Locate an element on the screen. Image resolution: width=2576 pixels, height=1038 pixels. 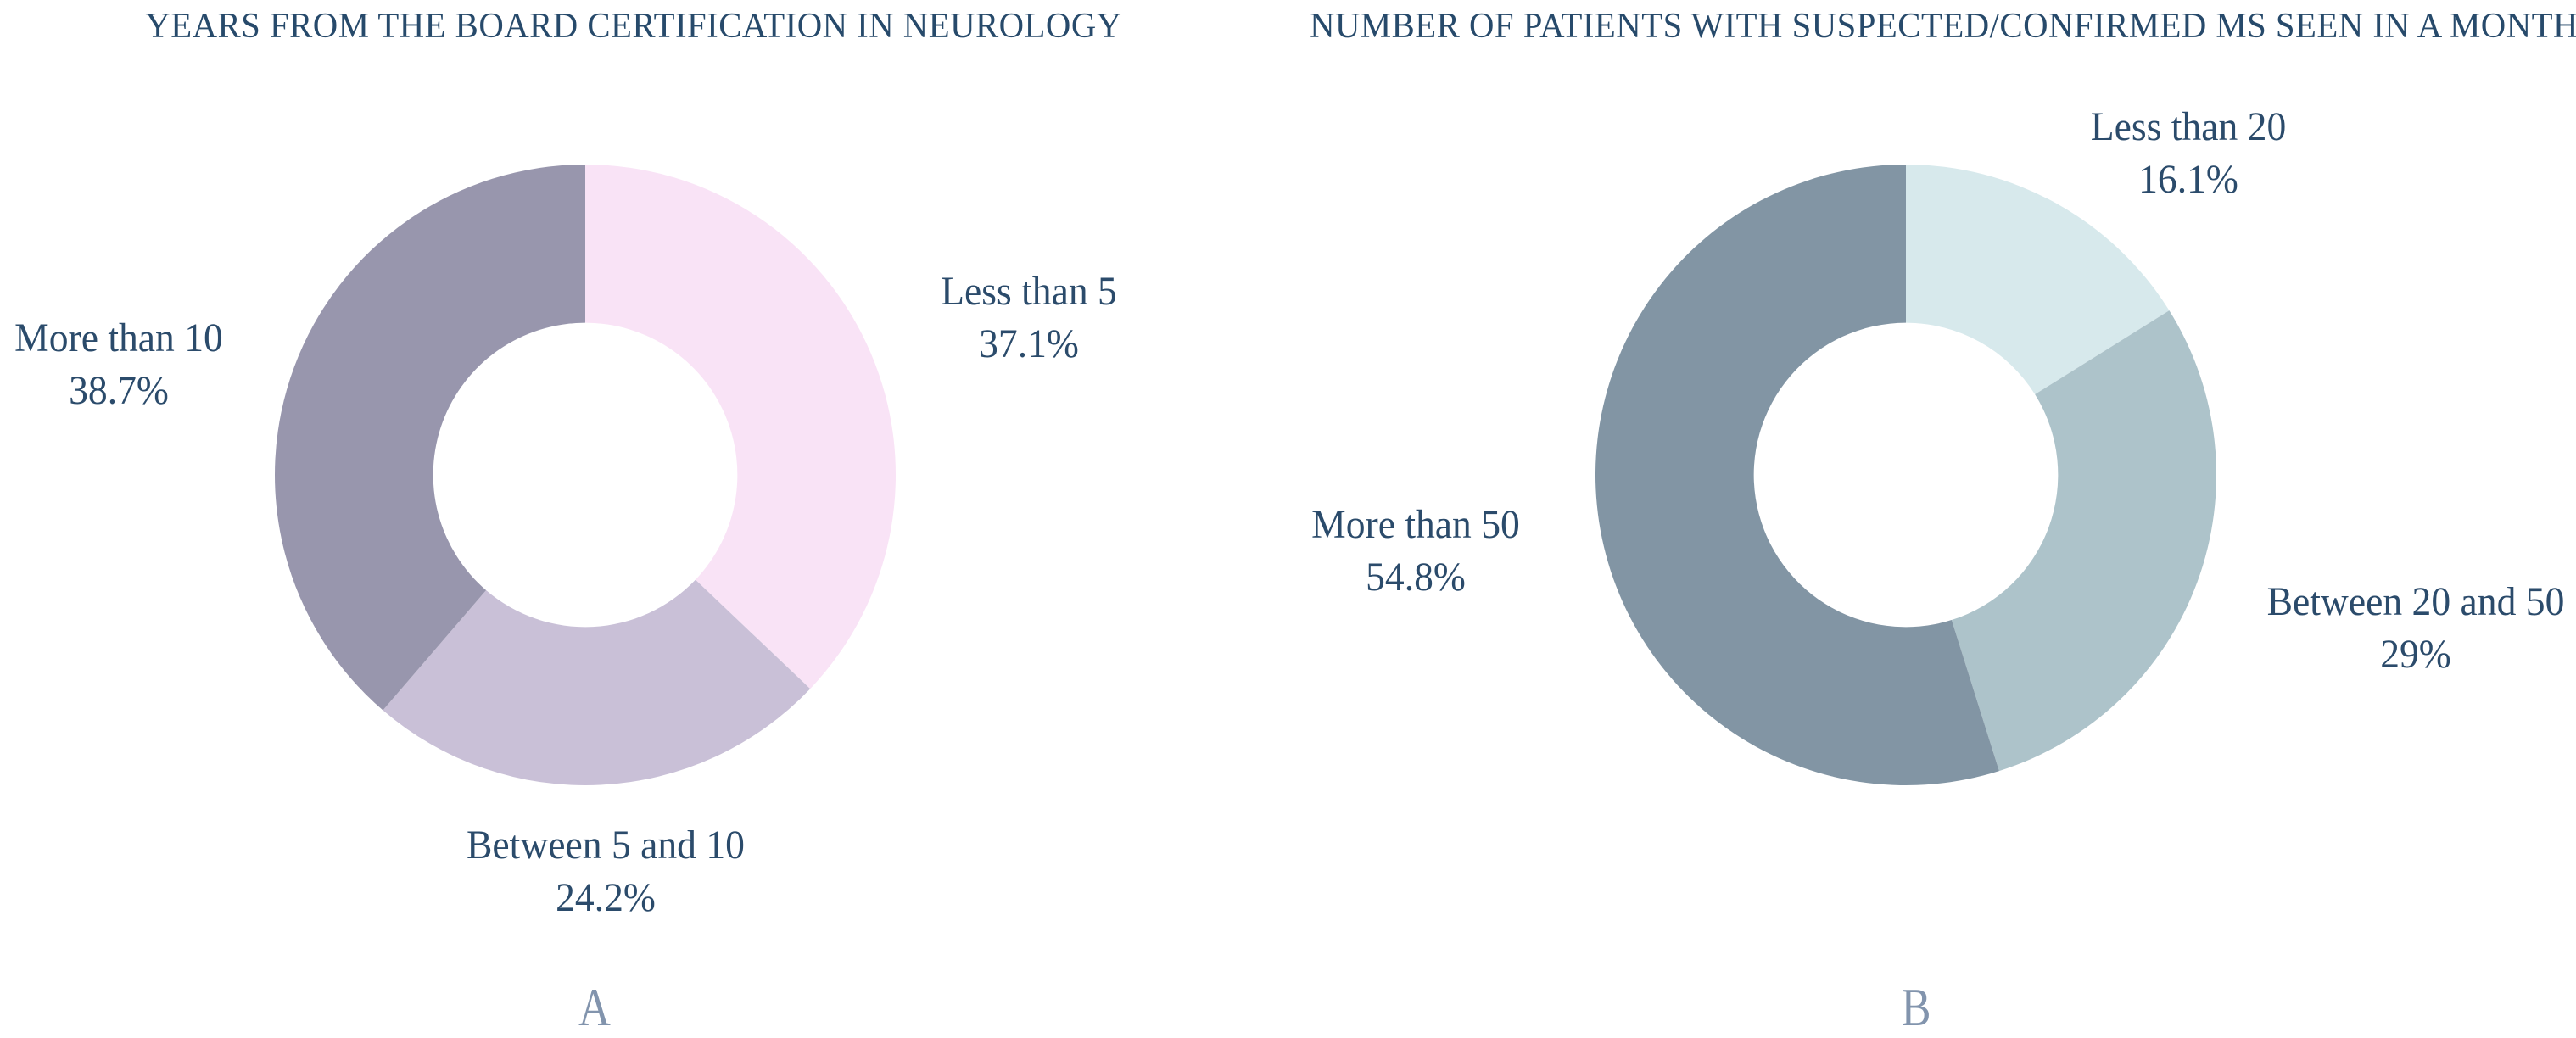
donut-chart-a is located at coordinates (586, 475).